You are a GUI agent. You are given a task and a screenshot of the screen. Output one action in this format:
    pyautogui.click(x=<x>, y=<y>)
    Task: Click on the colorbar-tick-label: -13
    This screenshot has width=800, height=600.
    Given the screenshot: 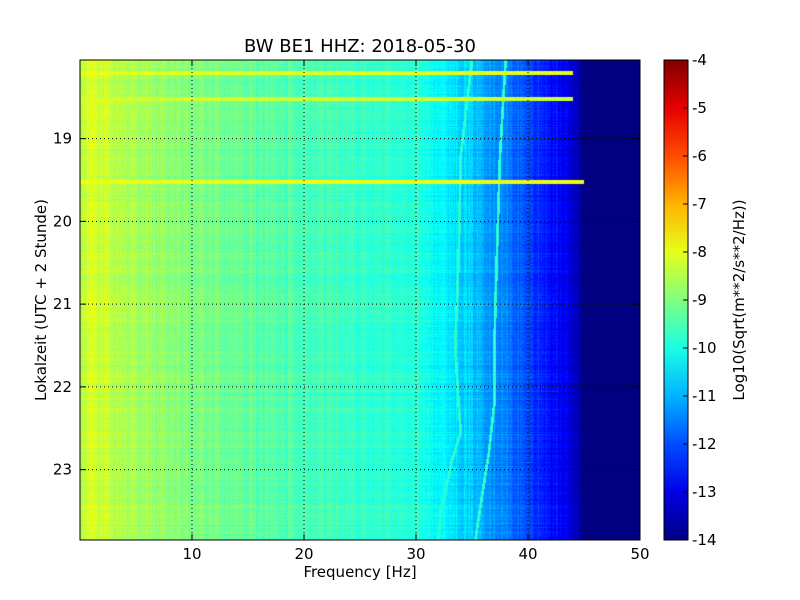 What is the action you would take?
    pyautogui.click(x=704, y=492)
    